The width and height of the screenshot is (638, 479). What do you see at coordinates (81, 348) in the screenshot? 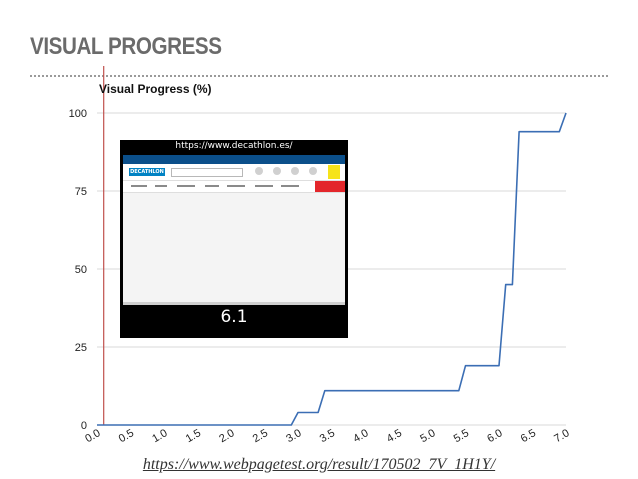
I see `y-tick-label: 25` at bounding box center [81, 348].